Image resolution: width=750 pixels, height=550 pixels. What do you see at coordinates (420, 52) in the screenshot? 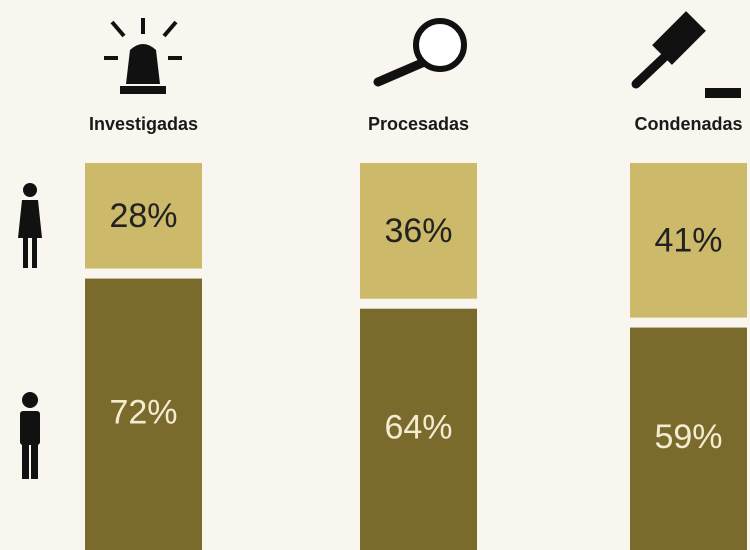
I see `magnifier-icon` at bounding box center [420, 52].